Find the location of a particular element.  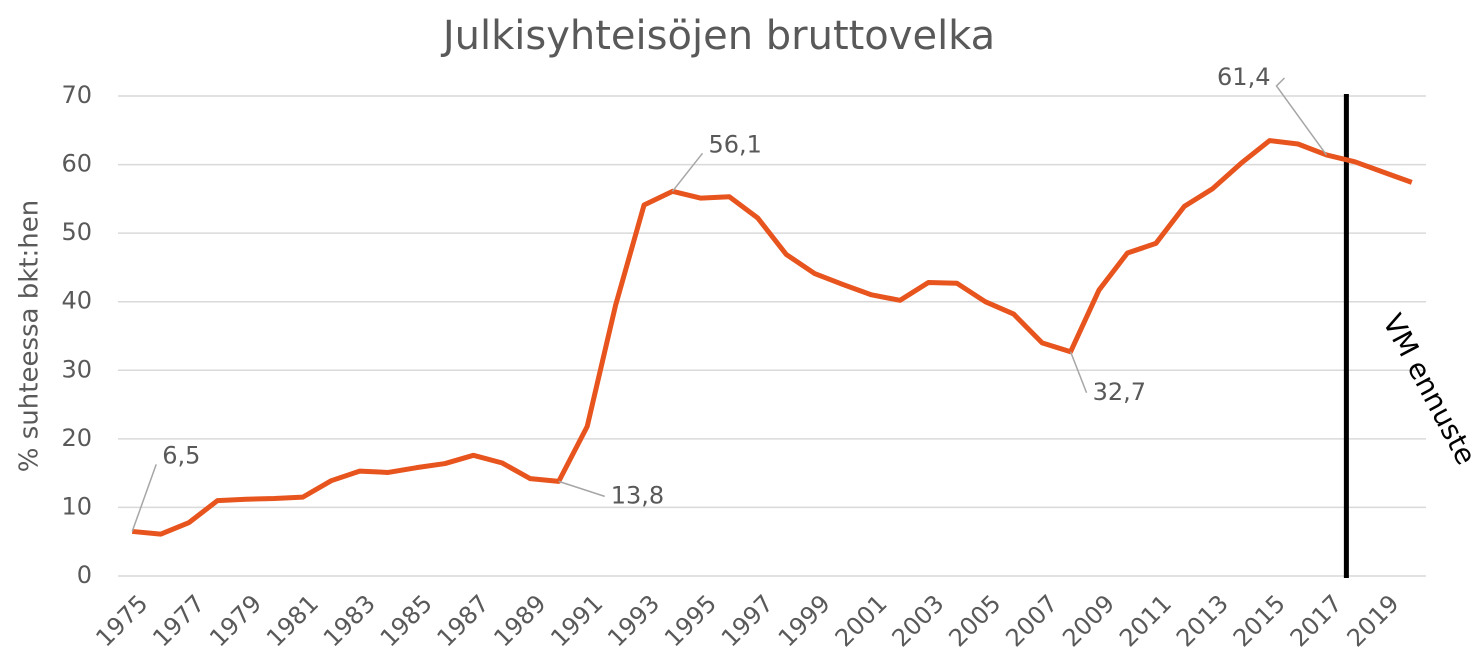

x-tick-label: 1985 is located at coordinates (406, 620).